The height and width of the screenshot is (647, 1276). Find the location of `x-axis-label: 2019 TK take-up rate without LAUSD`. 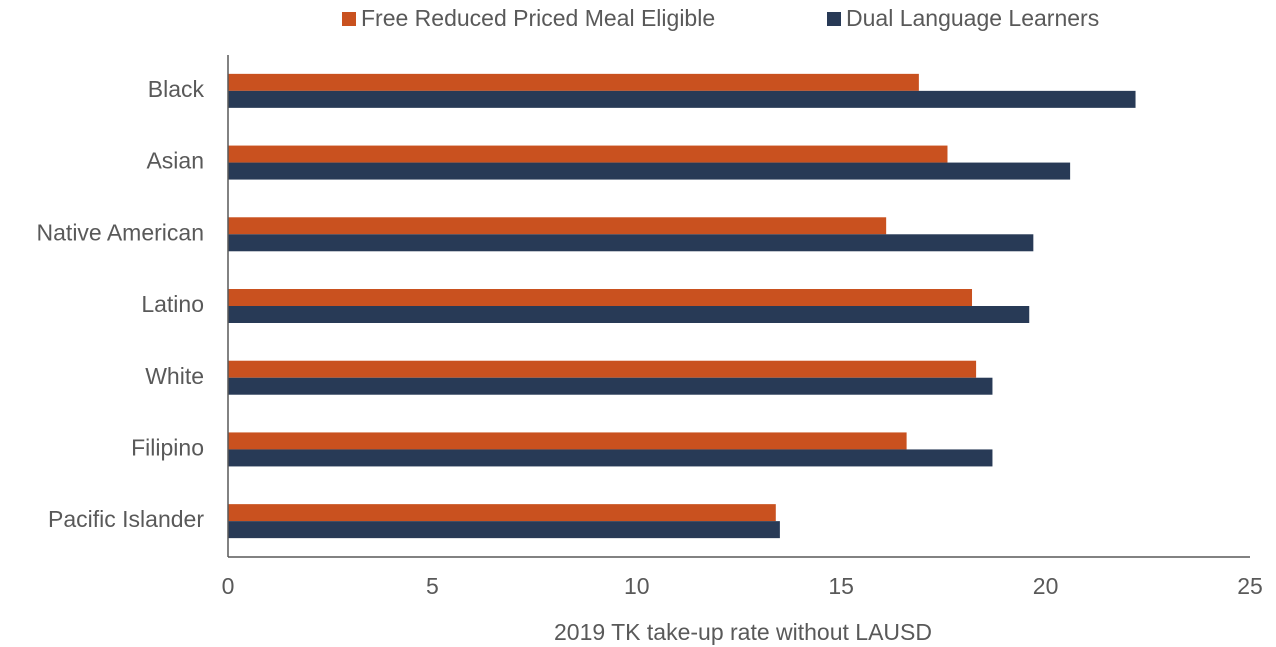

x-axis-label: 2019 TK take-up rate without LAUSD is located at coordinates (743, 632).